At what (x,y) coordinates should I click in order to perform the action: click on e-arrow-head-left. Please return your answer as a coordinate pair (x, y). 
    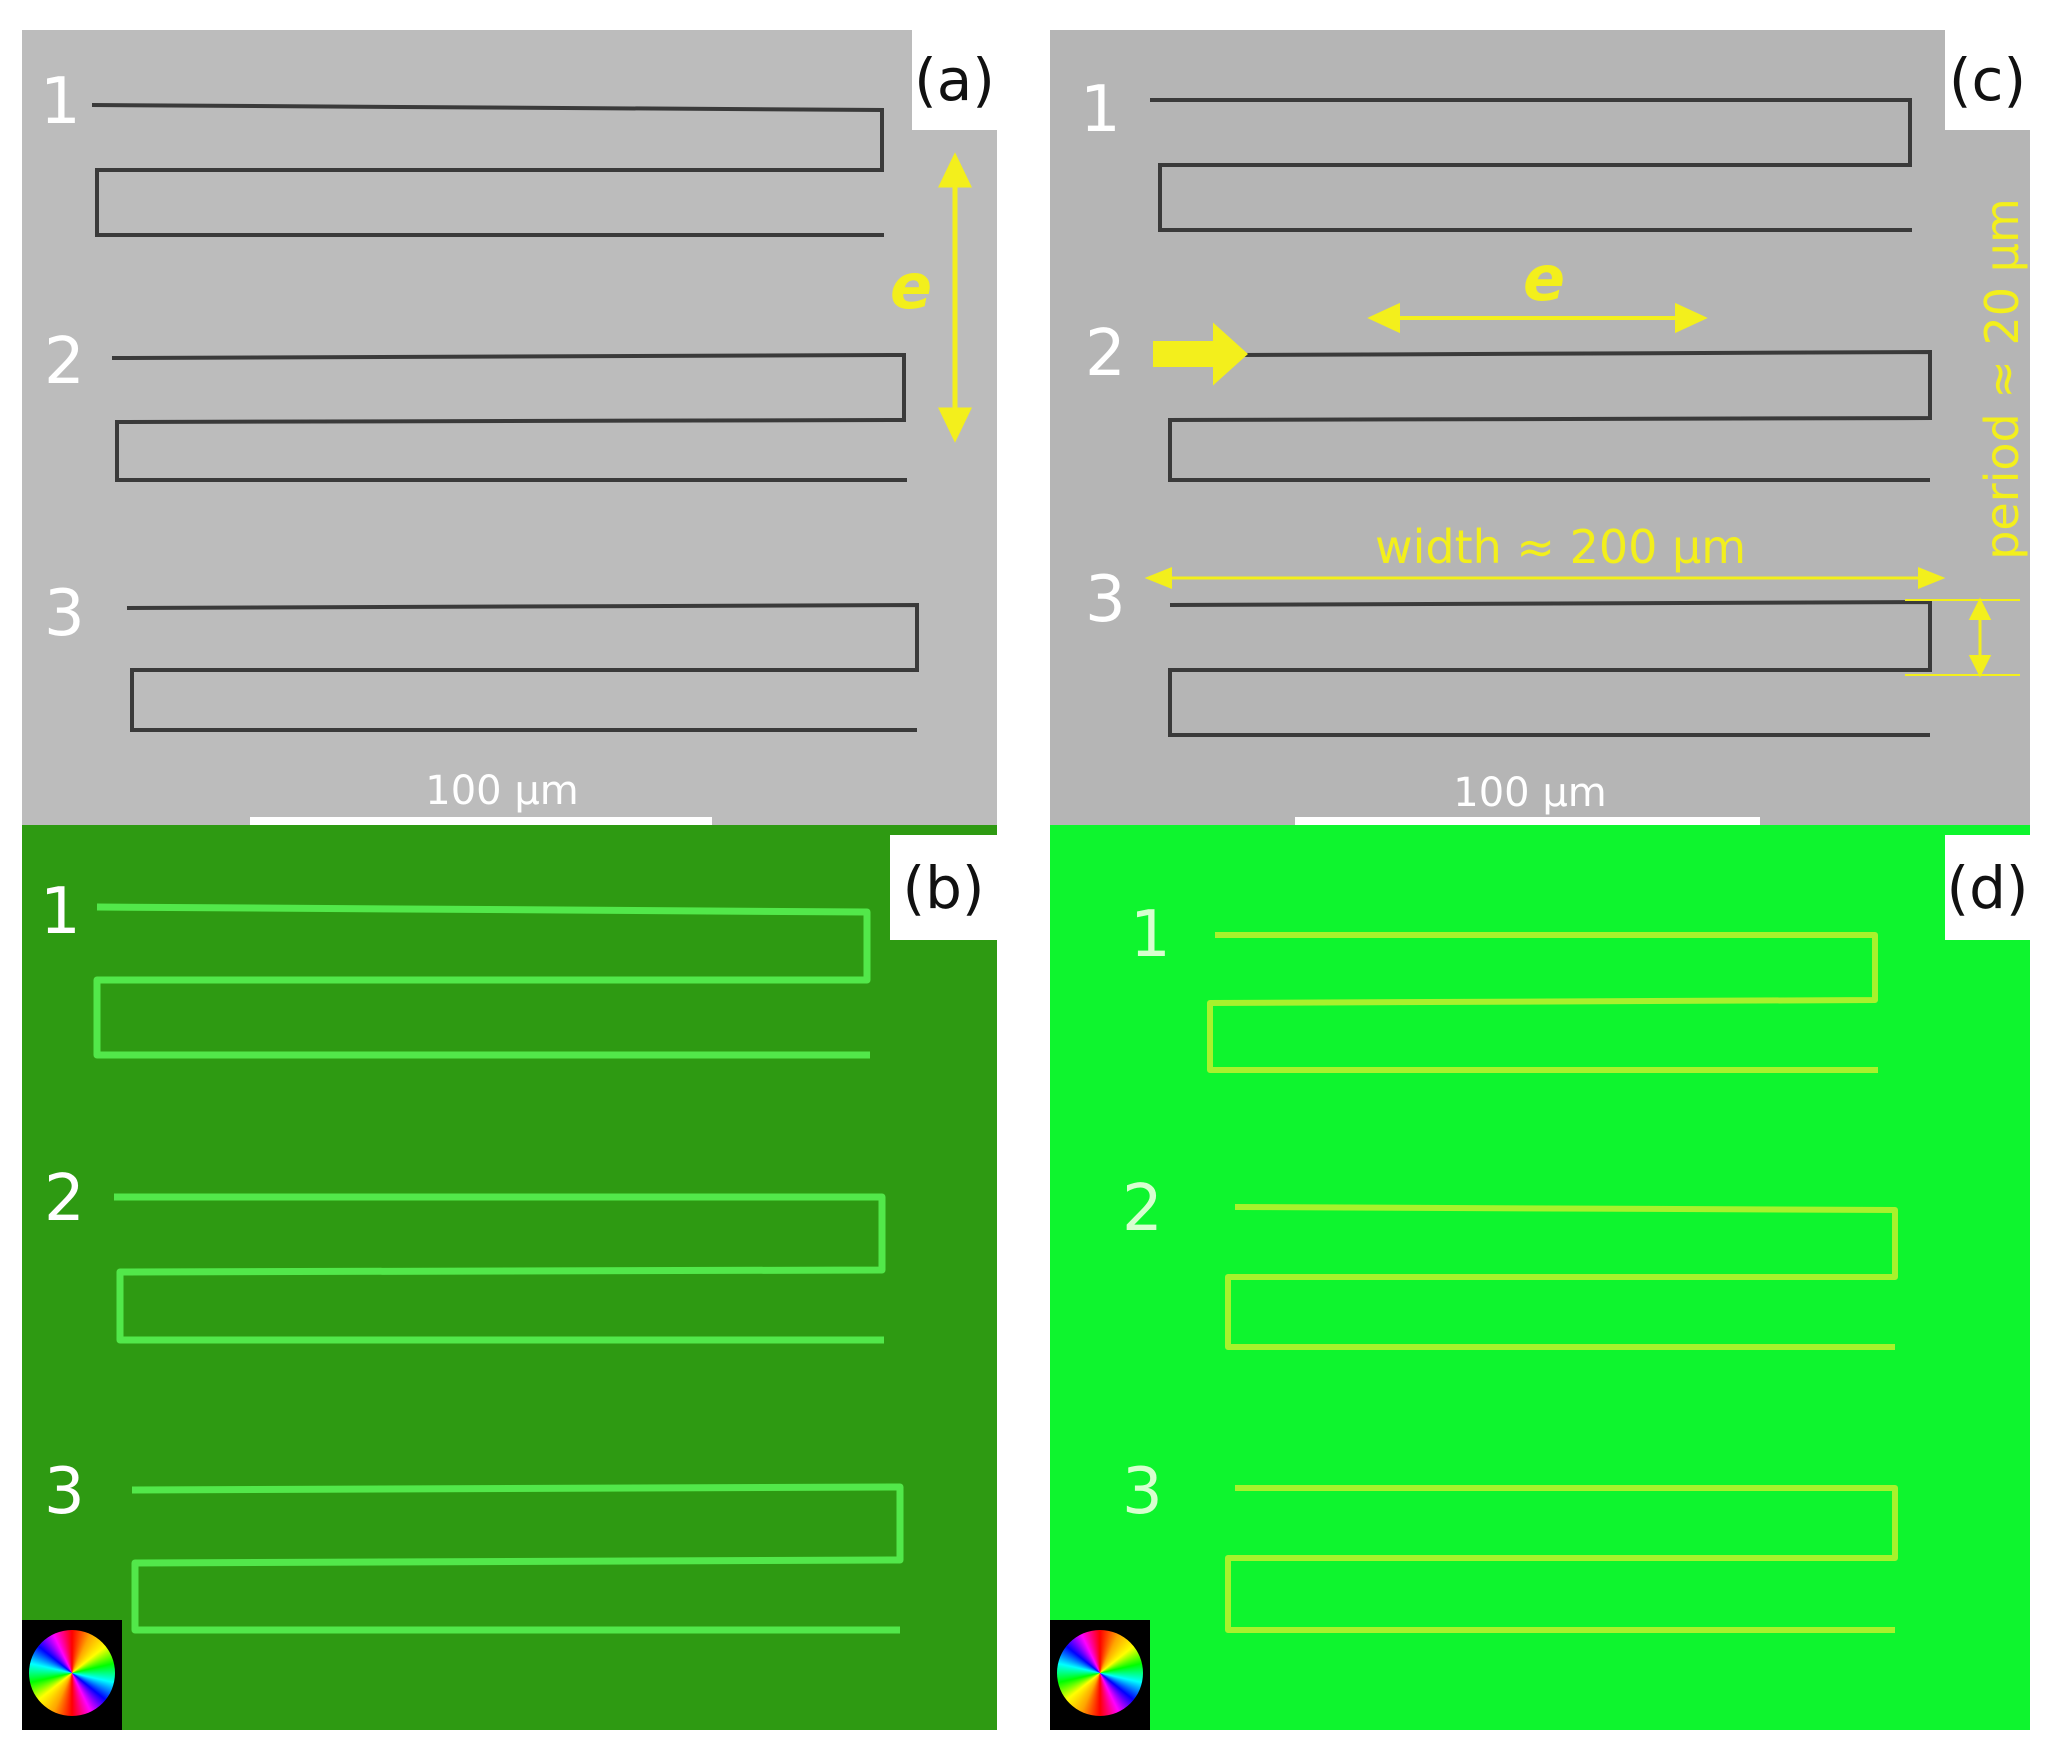
    Looking at the image, I should click on (1383, 318).